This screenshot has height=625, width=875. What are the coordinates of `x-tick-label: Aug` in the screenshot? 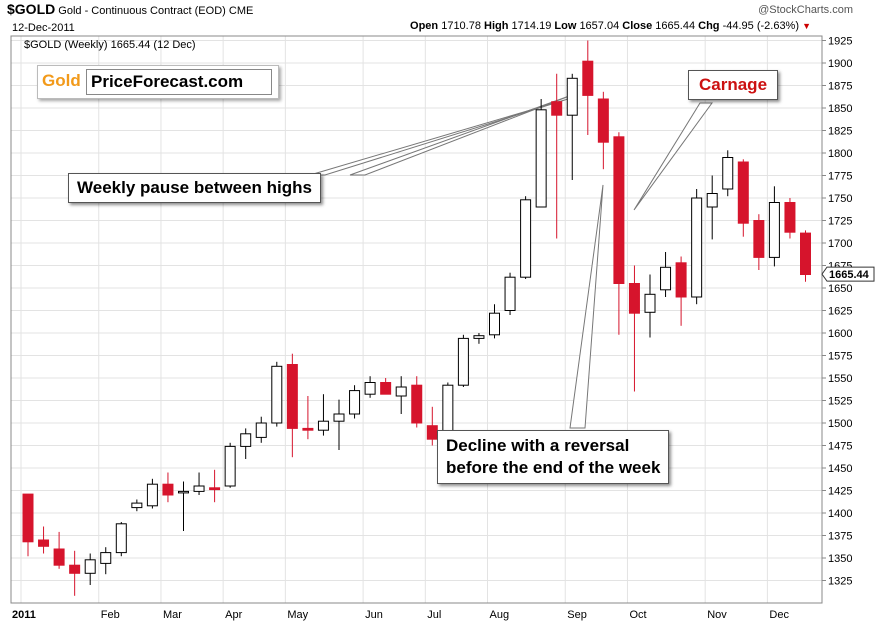 It's located at (500, 615).